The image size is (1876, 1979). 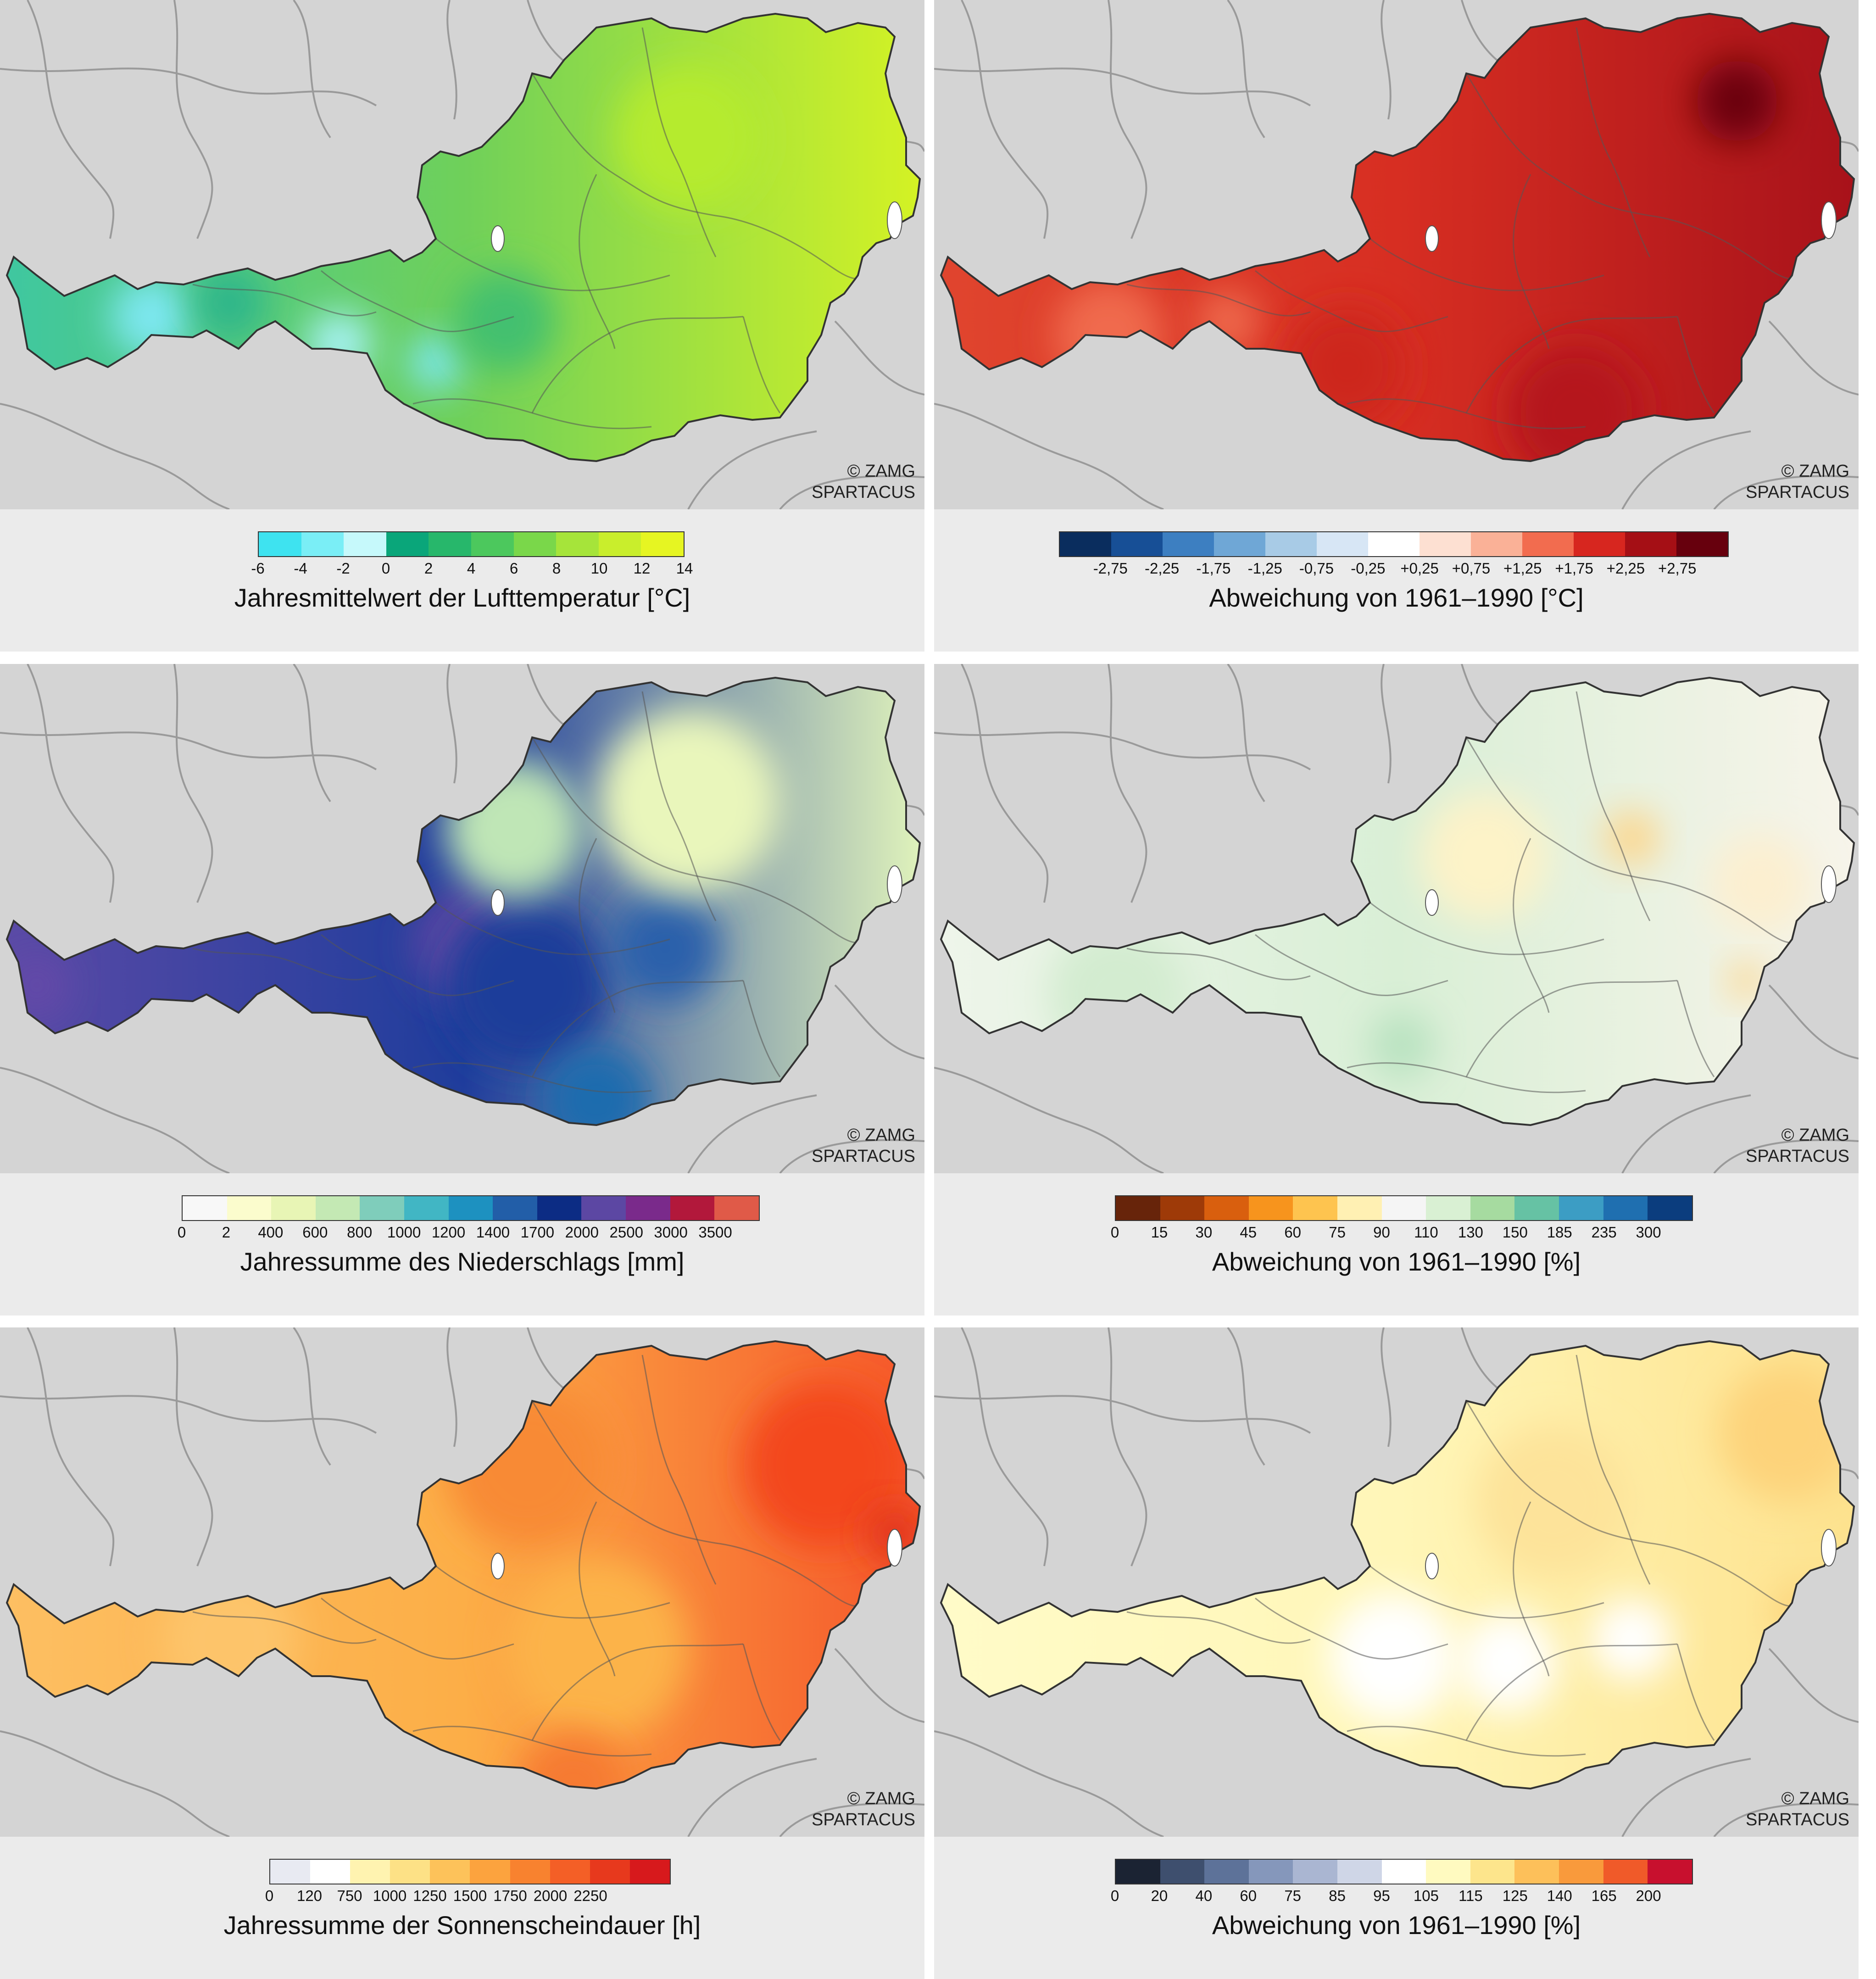 What do you see at coordinates (1604, 1232) in the screenshot?
I see `legend-tick-label: 235` at bounding box center [1604, 1232].